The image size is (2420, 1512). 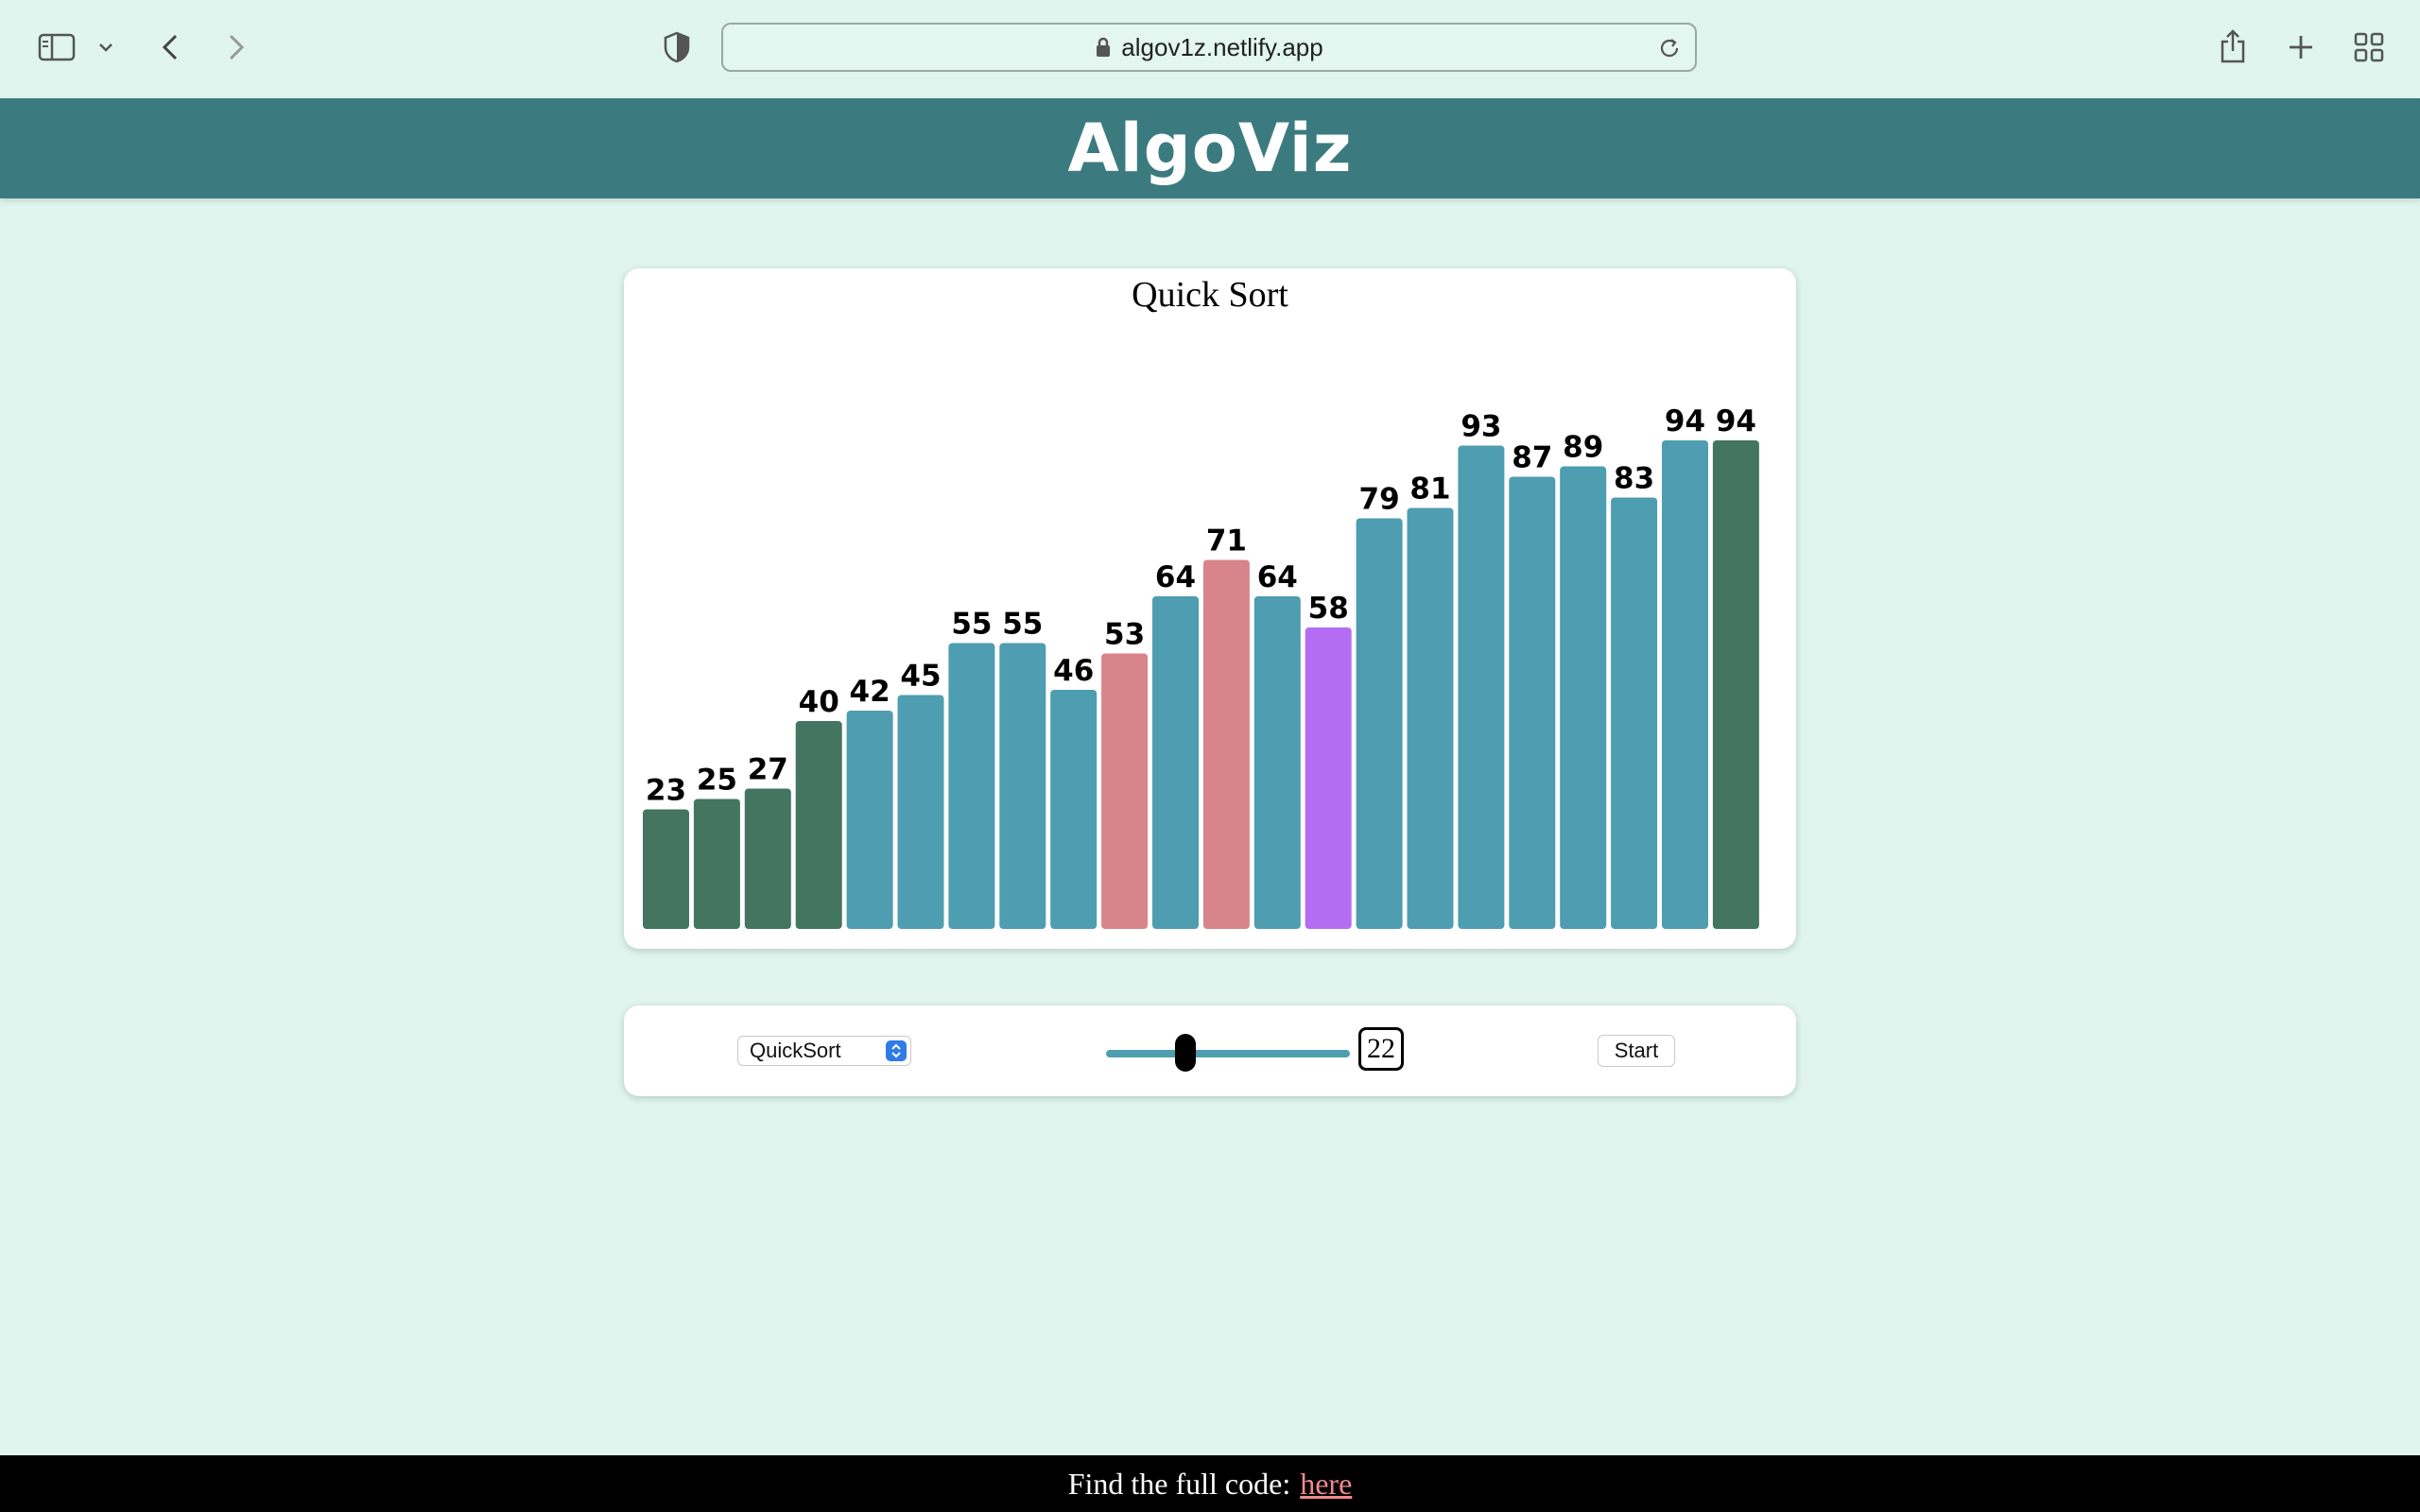 I want to click on bar-label-11: 64, so click(x=1175, y=577).